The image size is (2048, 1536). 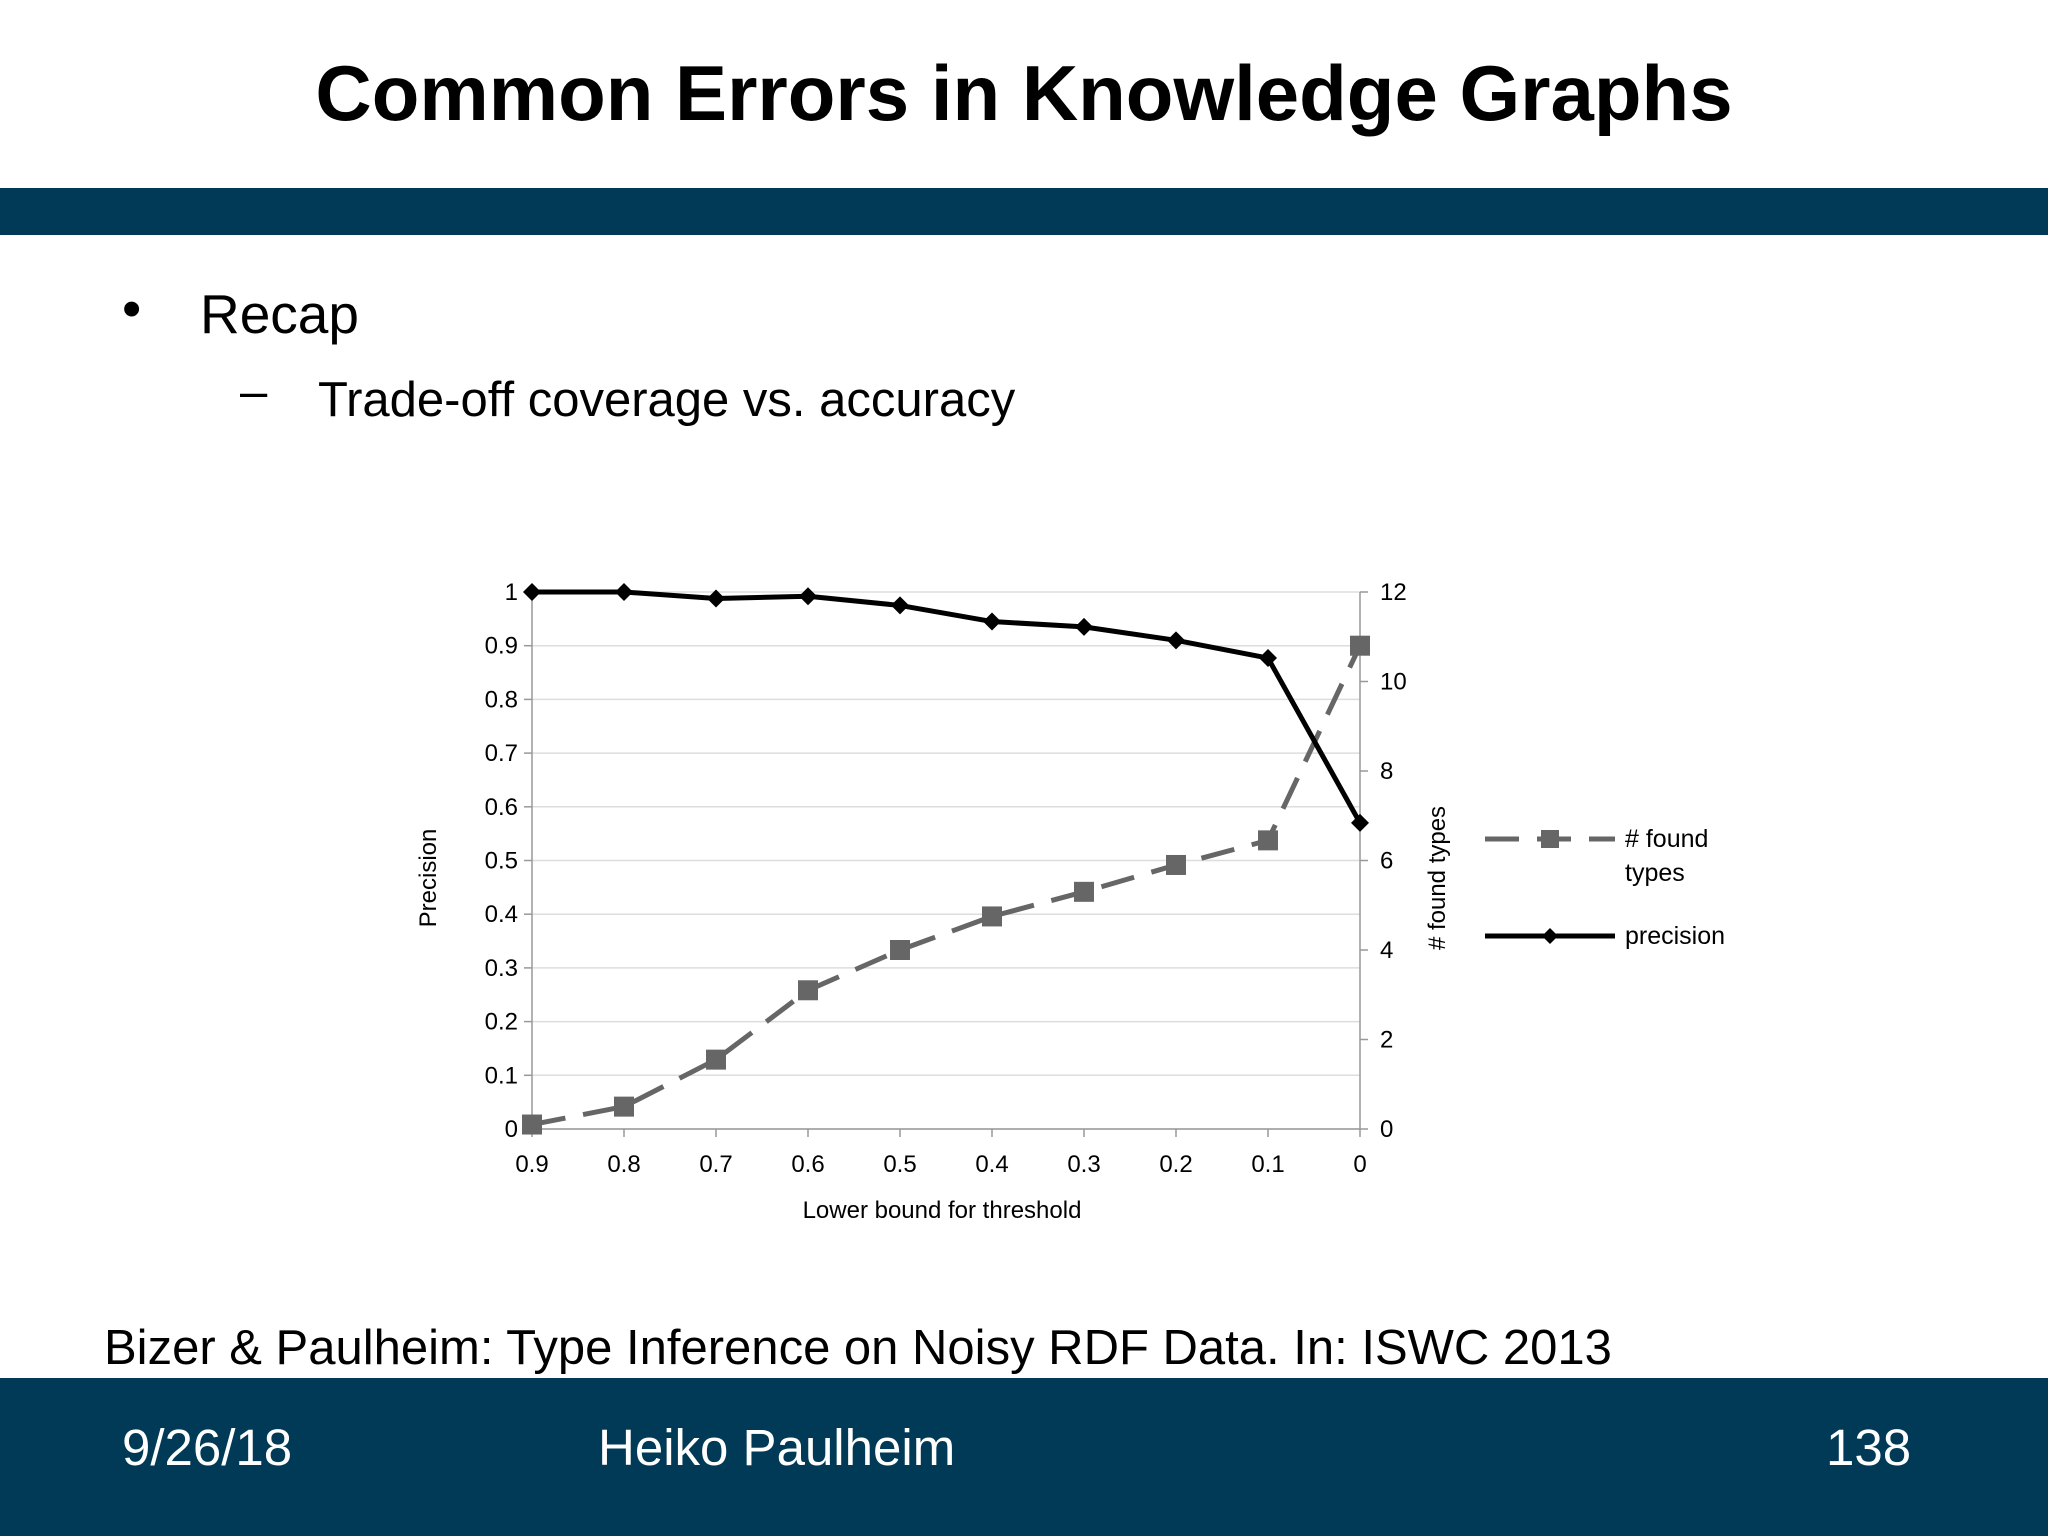 I want to click on x-tick-label: 0.4, so click(x=991, y=1164).